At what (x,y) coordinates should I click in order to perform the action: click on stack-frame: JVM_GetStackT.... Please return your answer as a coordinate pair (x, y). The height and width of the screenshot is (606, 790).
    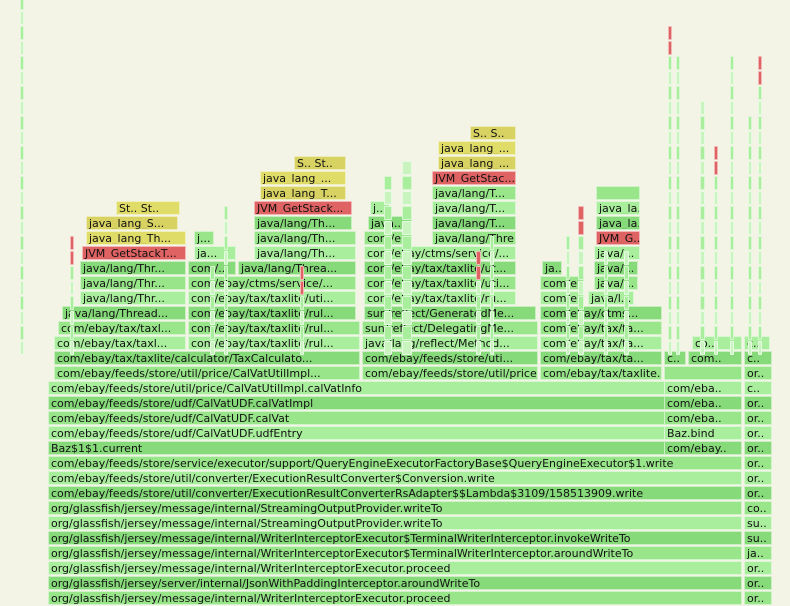
    Looking at the image, I should click on (134, 253).